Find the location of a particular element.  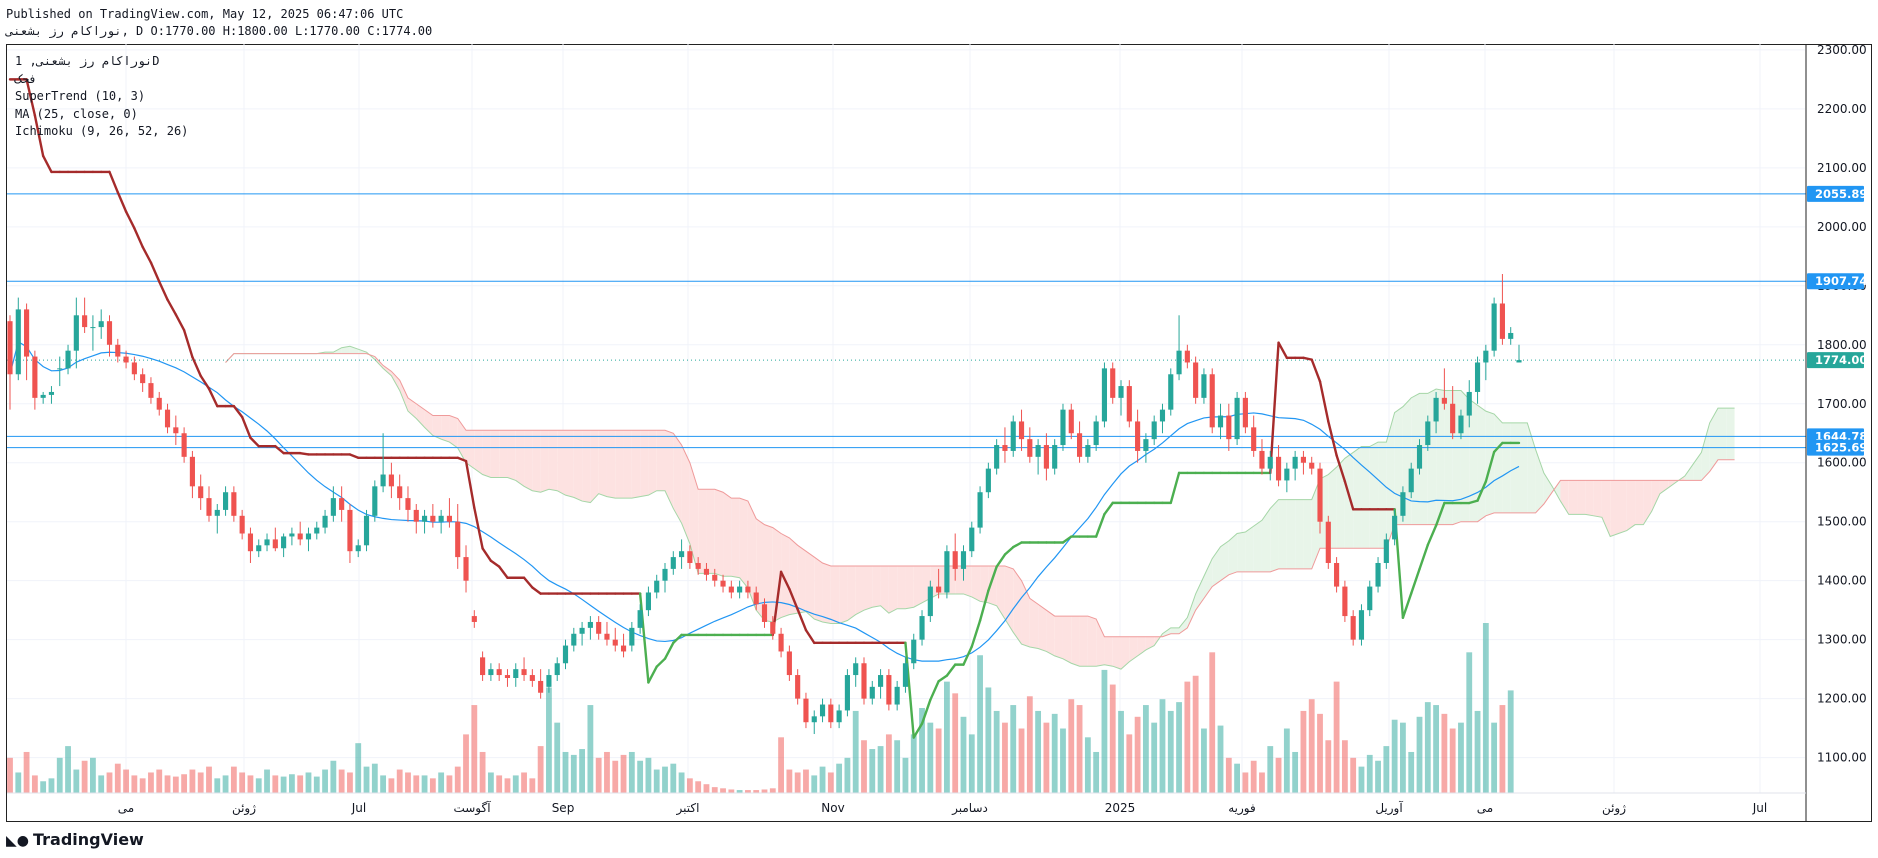

price-tag-label: 1774.00 is located at coordinates (1841, 360).